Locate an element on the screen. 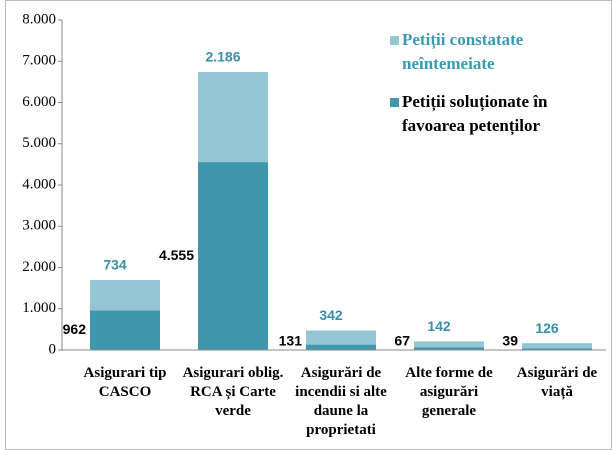 This screenshot has height=450, width=612. y-tick-label: 8.000 is located at coordinates (39, 19).